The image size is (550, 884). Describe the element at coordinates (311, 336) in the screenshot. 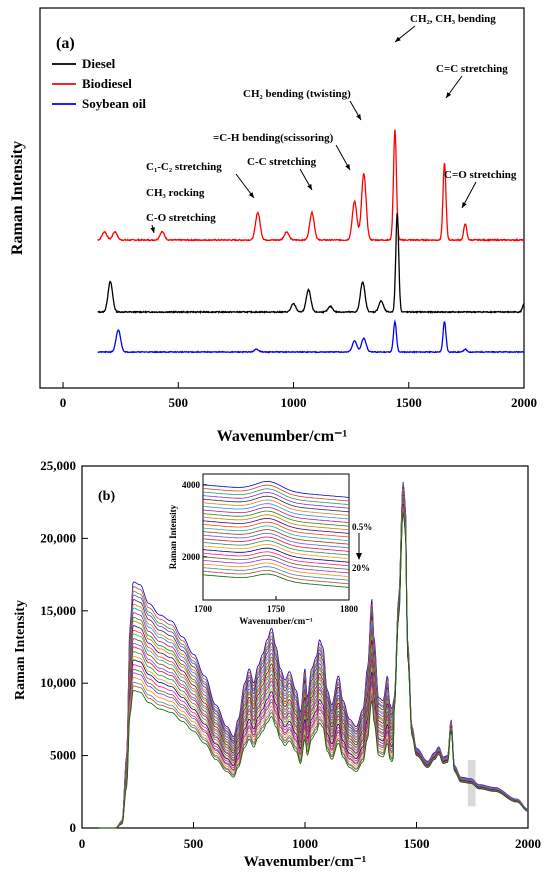

I see `series-line-soybean-oil` at that location.